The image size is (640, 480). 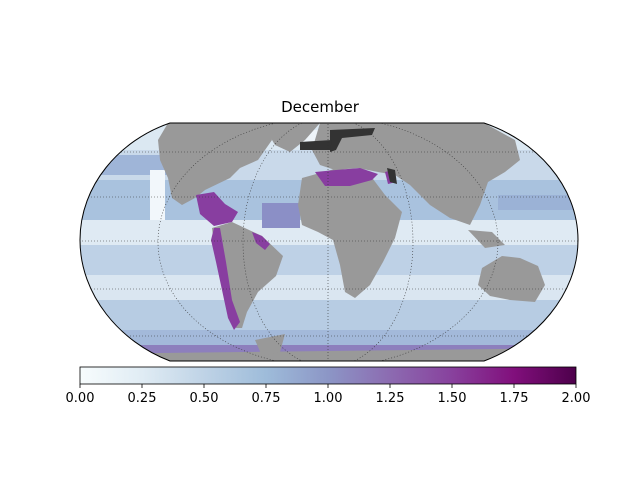 What do you see at coordinates (328, 398) in the screenshot?
I see `colorbar-tick-label: 1.00` at bounding box center [328, 398].